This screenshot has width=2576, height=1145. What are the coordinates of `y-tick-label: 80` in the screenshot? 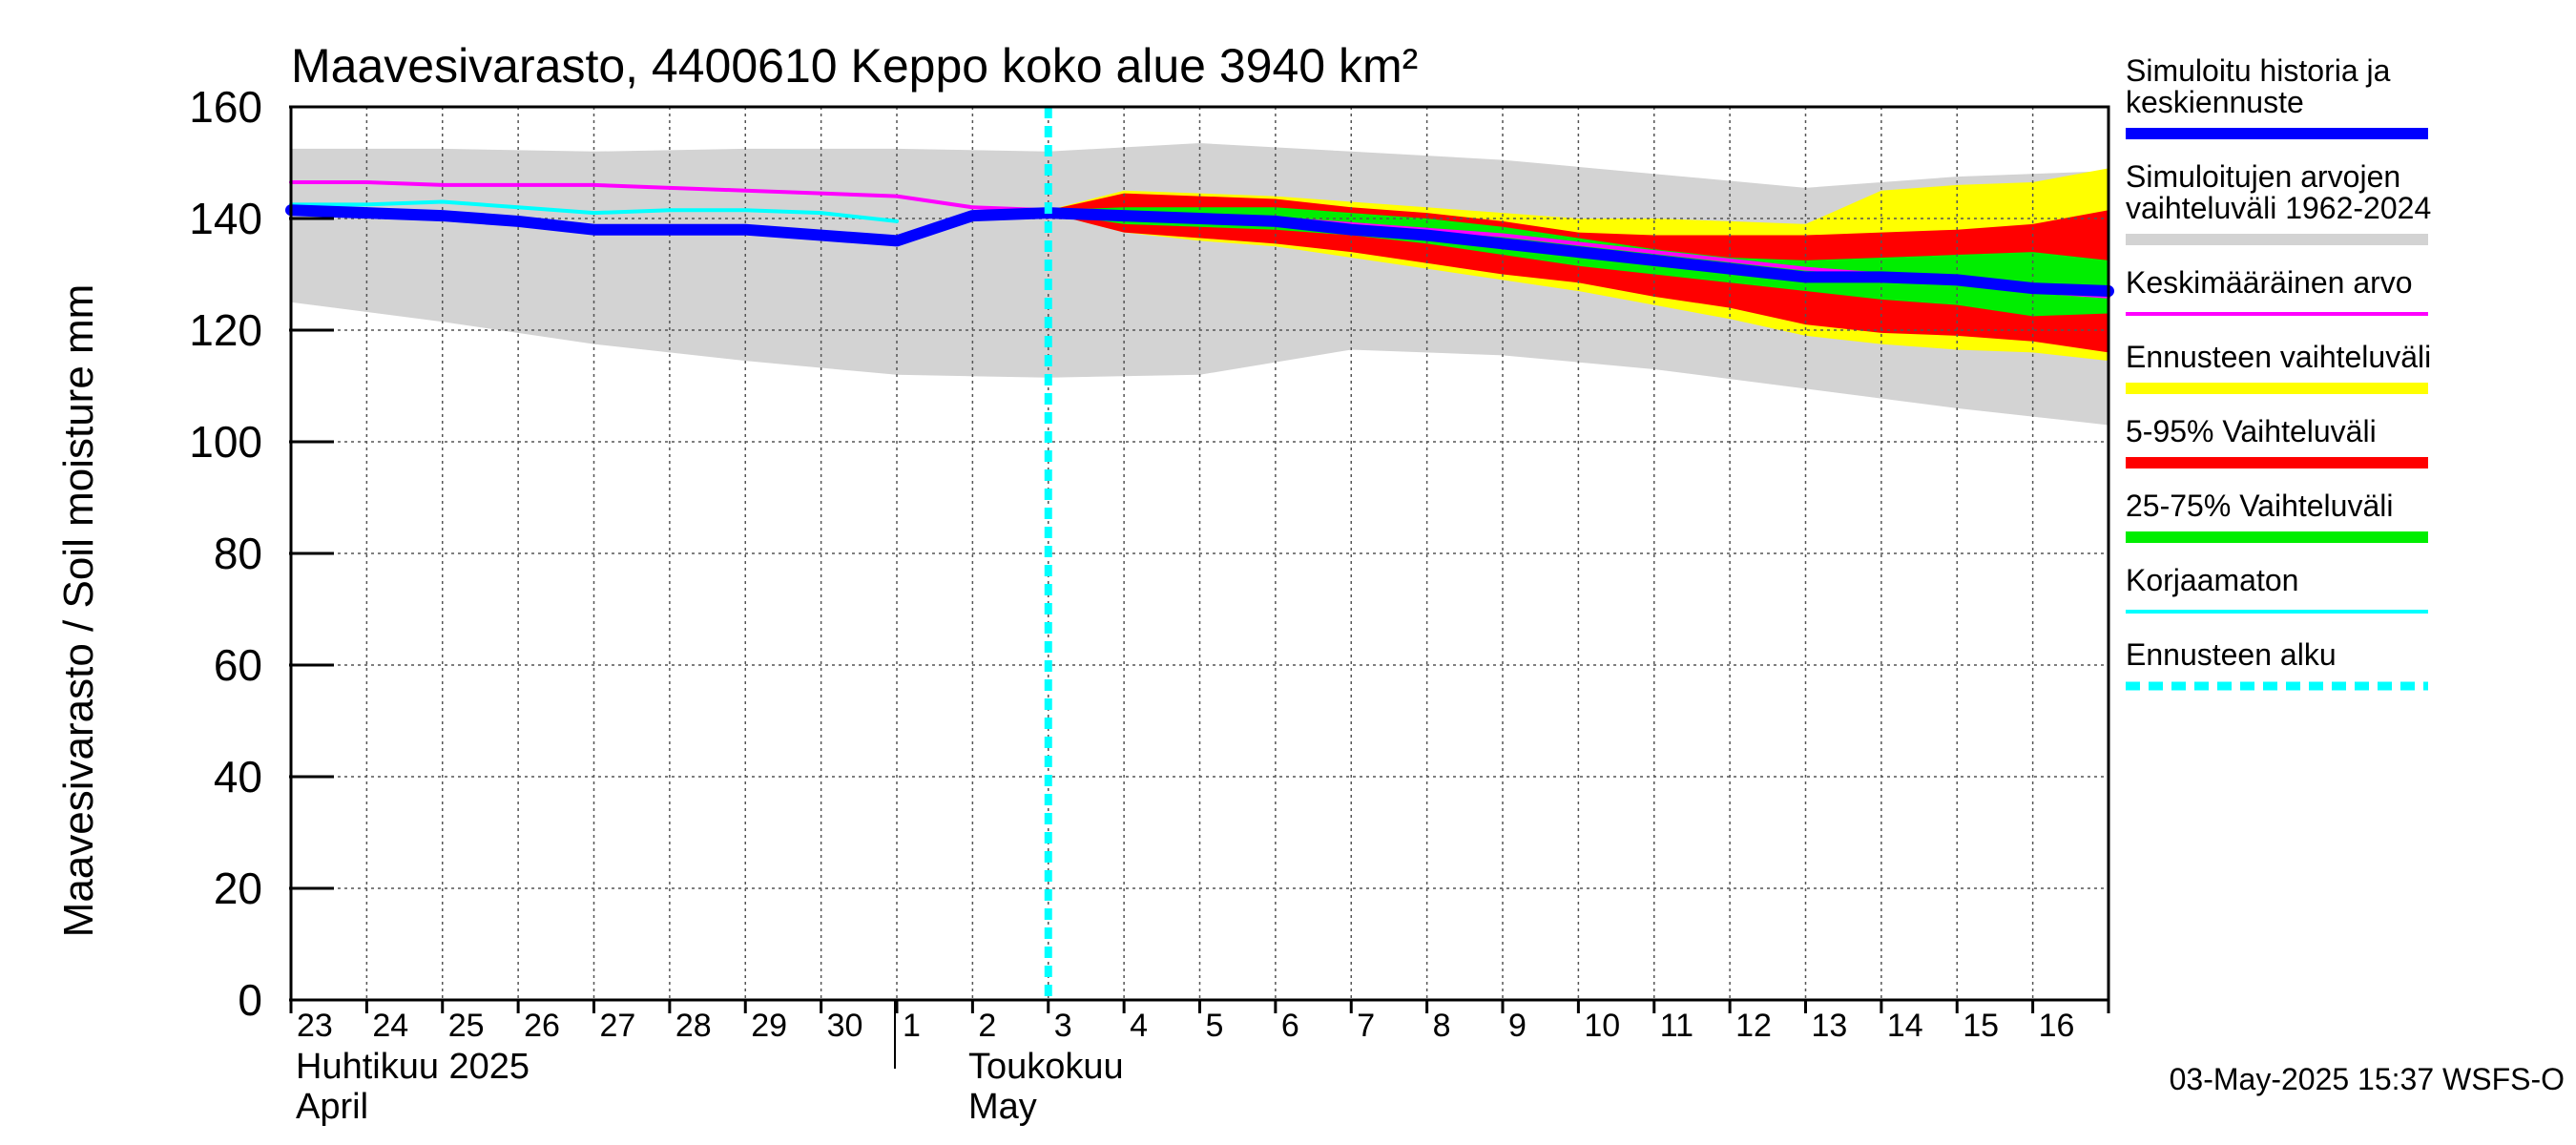 It's located at (238, 553).